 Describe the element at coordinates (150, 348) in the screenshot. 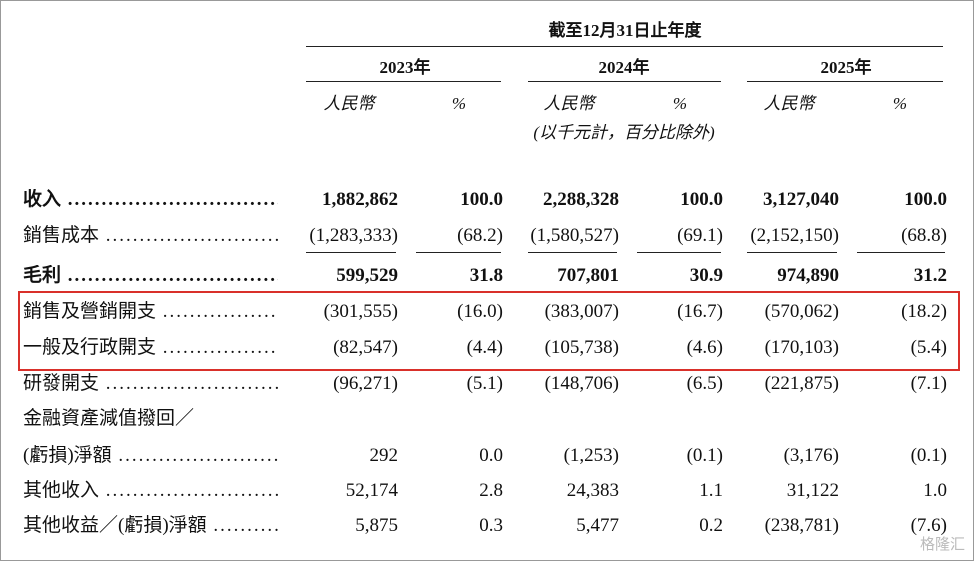

I see `row-label: 一般及行政開支` at that location.